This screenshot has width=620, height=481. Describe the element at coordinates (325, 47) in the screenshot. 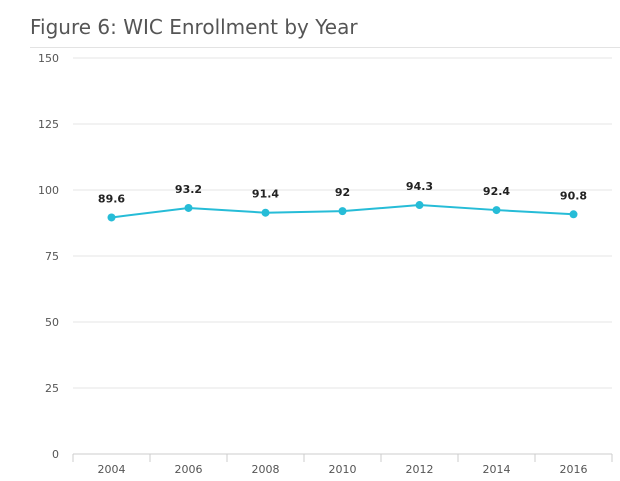

I see `title-divider` at that location.